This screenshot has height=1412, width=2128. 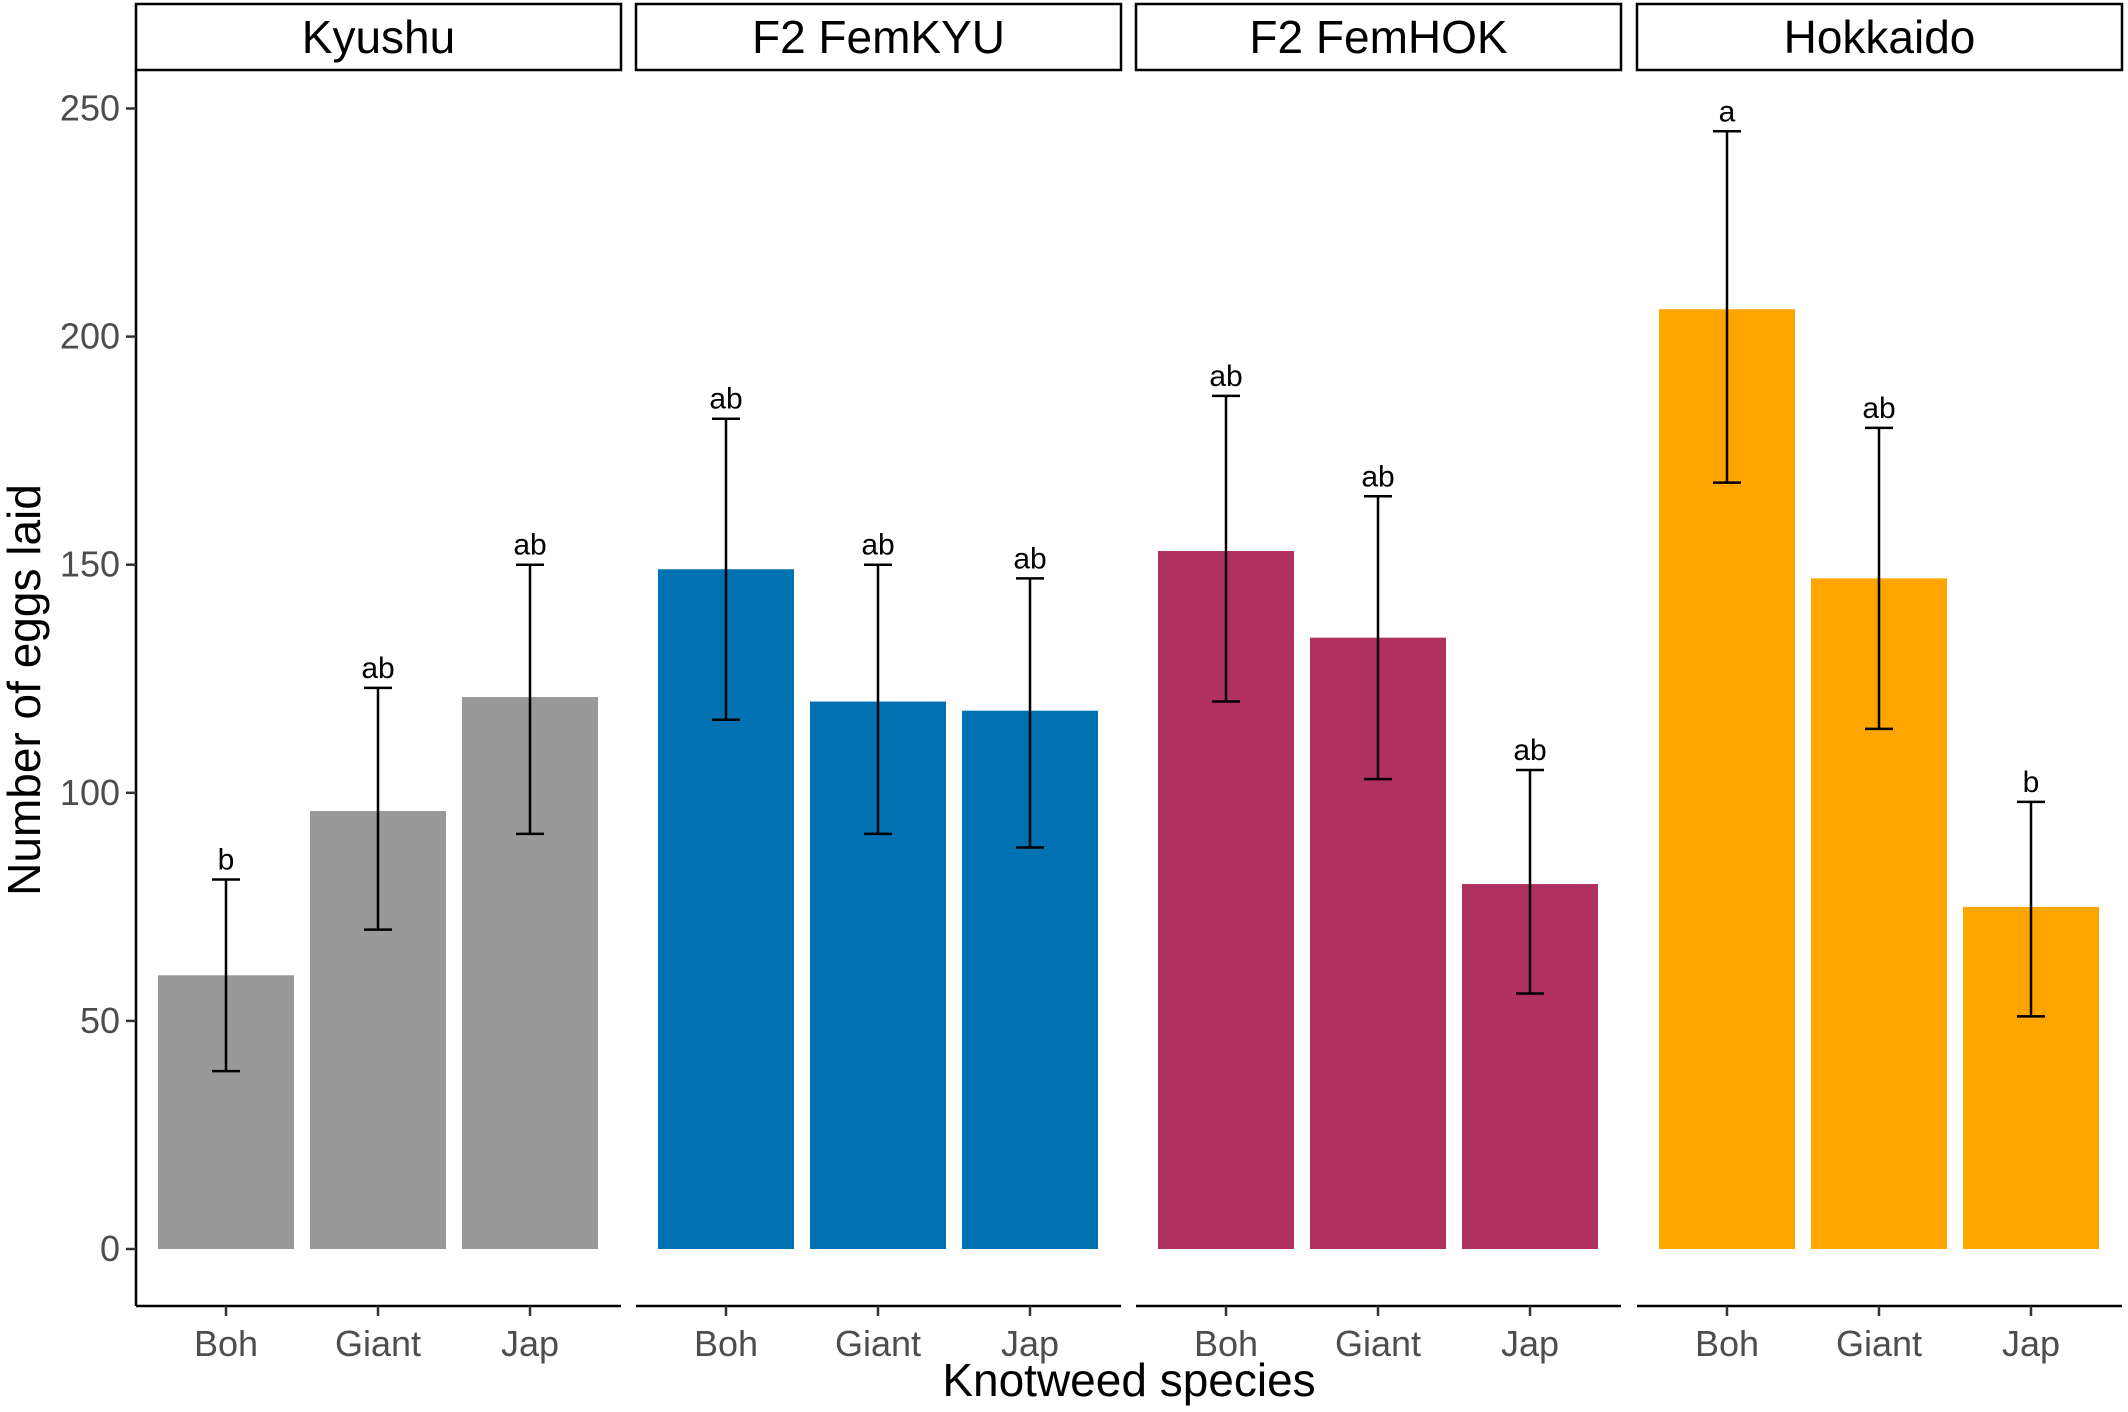 I want to click on y-tick-label: 100, so click(x=90, y=792).